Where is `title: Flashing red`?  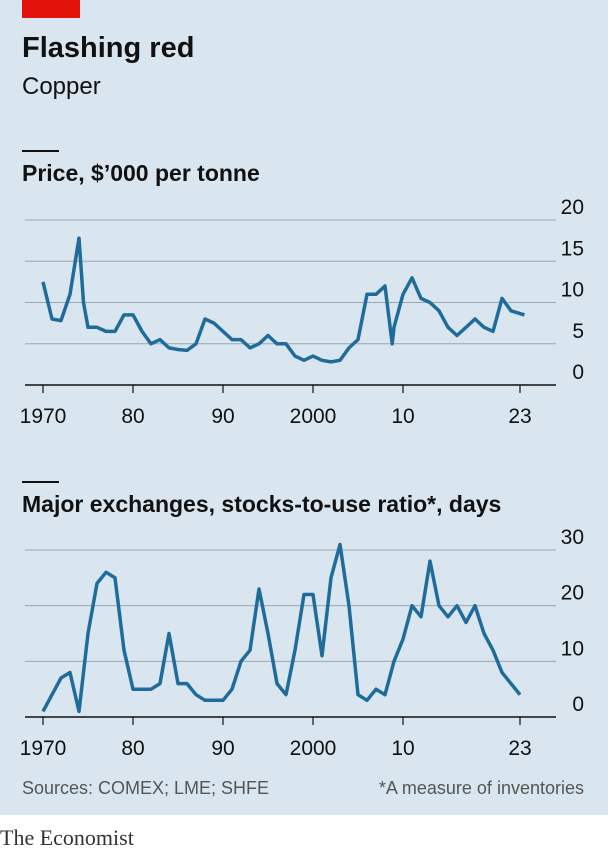 title: Flashing red is located at coordinates (108, 48).